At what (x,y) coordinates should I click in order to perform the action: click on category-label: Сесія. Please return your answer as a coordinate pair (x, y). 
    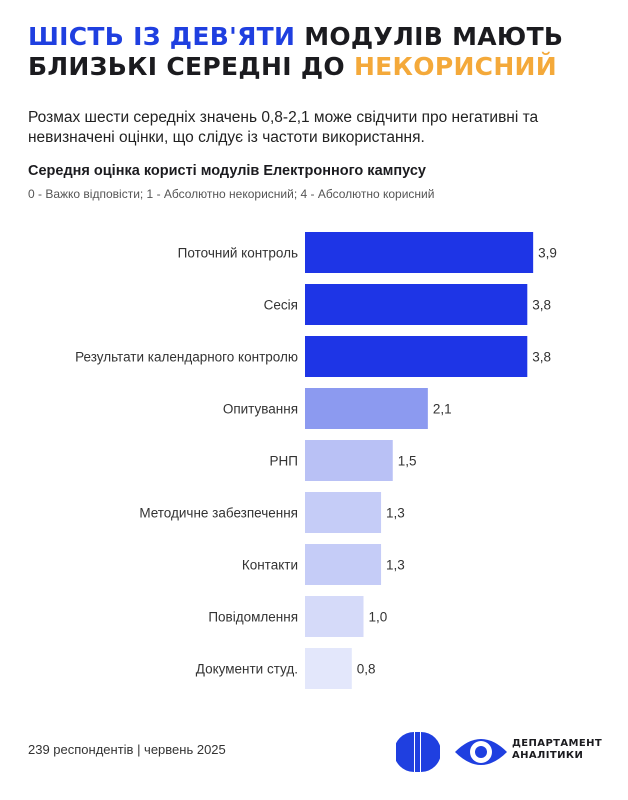
    Looking at the image, I should click on (281, 305).